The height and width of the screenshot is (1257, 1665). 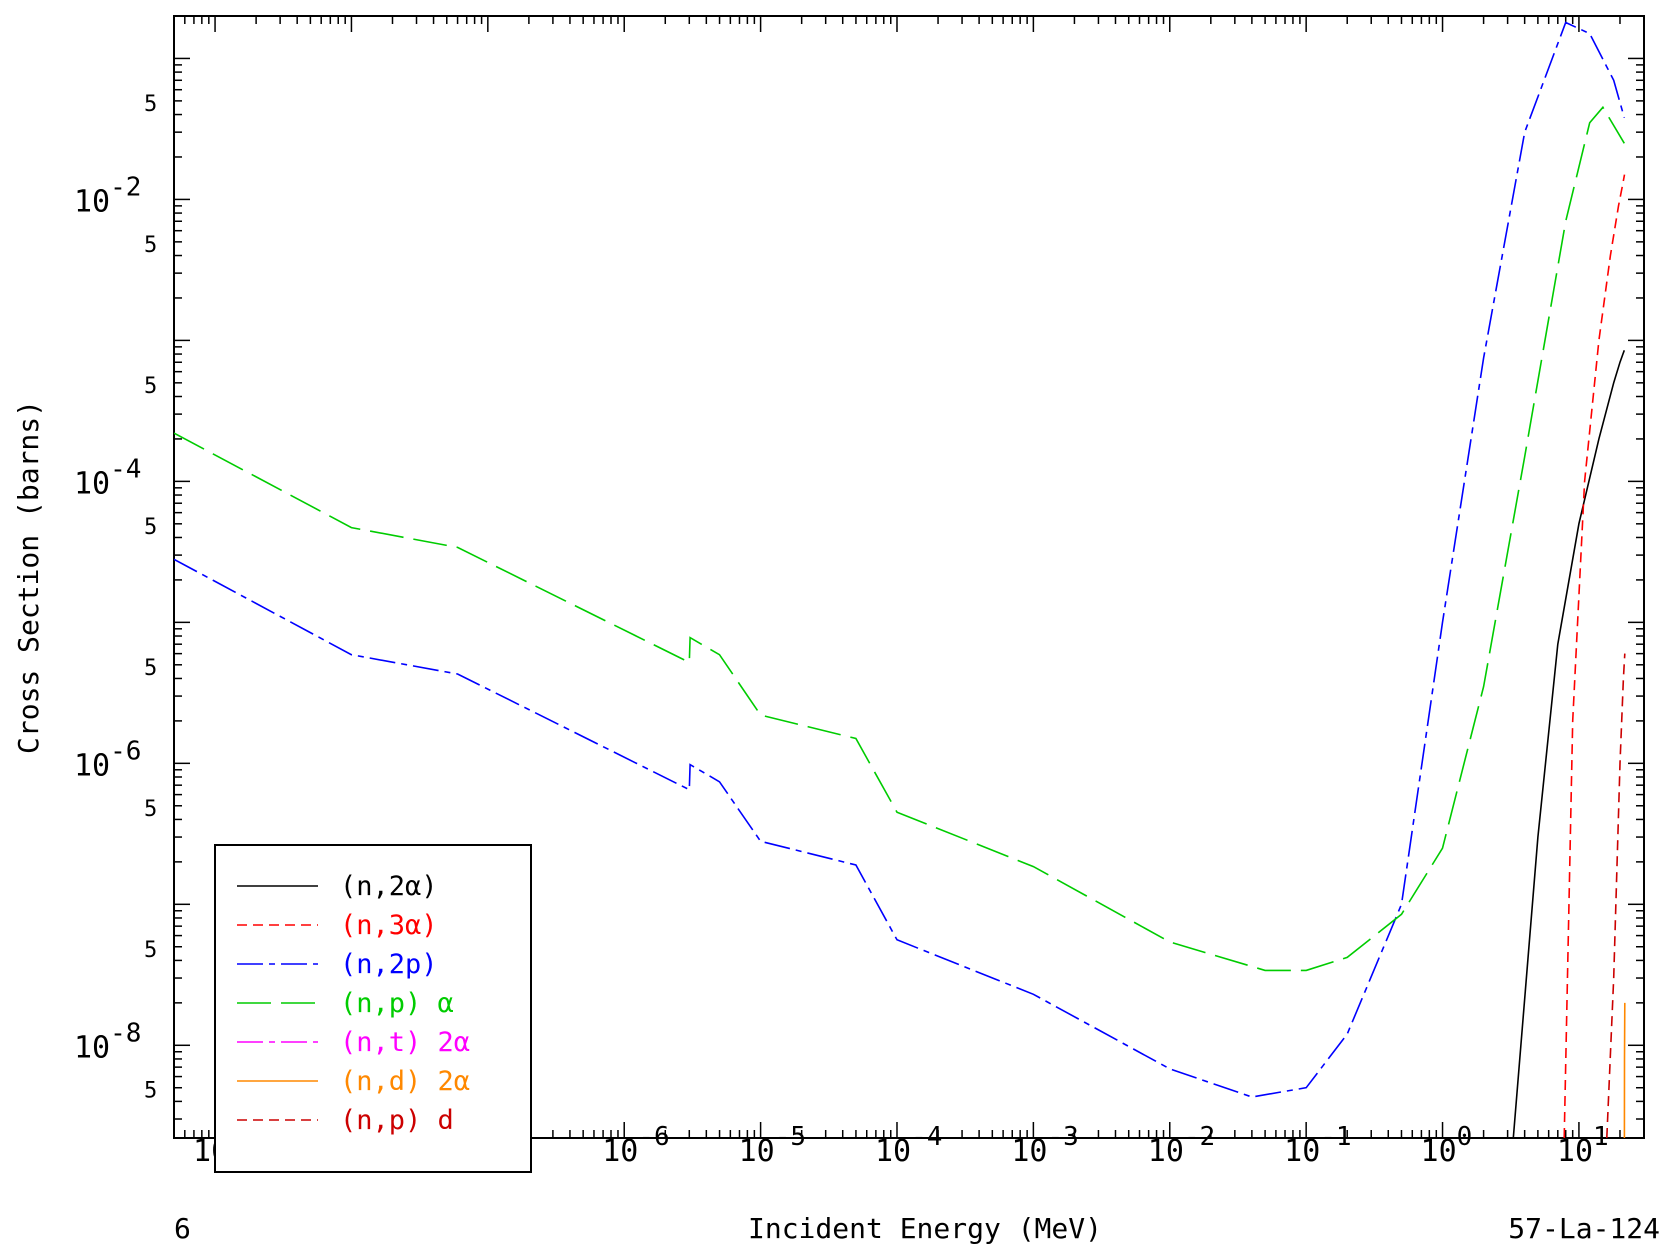 What do you see at coordinates (107, 1041) in the screenshot?
I see `y-tick-label: 10⁻⁸` at bounding box center [107, 1041].